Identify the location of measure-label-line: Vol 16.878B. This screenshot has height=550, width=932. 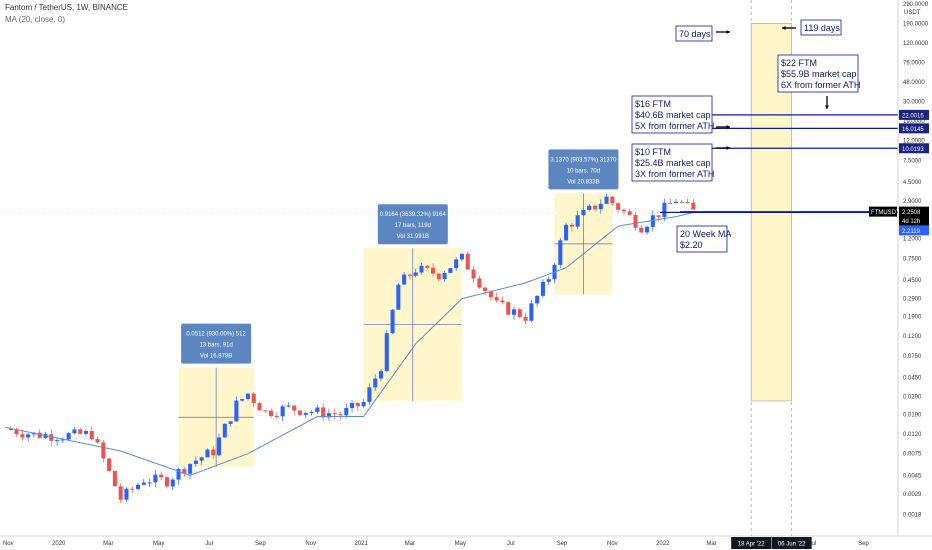
(216, 357).